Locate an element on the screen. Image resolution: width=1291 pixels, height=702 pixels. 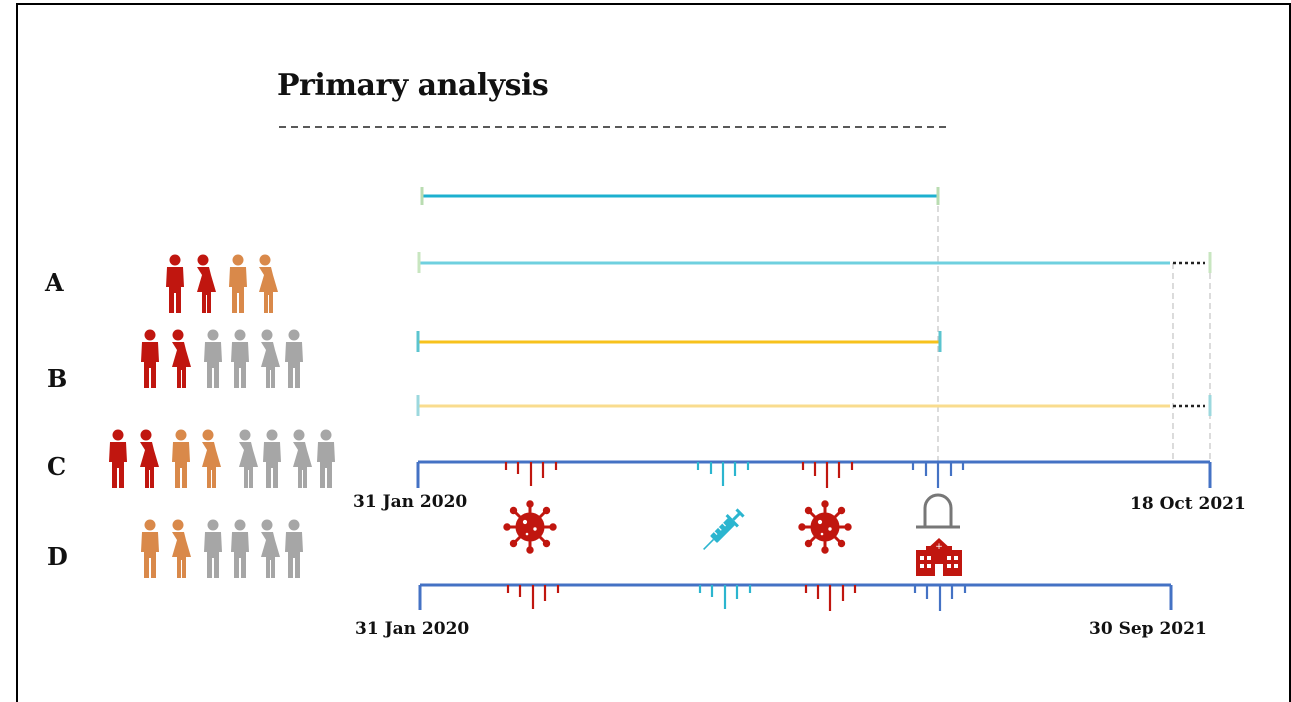
group-label-a: A is located at coordinates (54, 282).